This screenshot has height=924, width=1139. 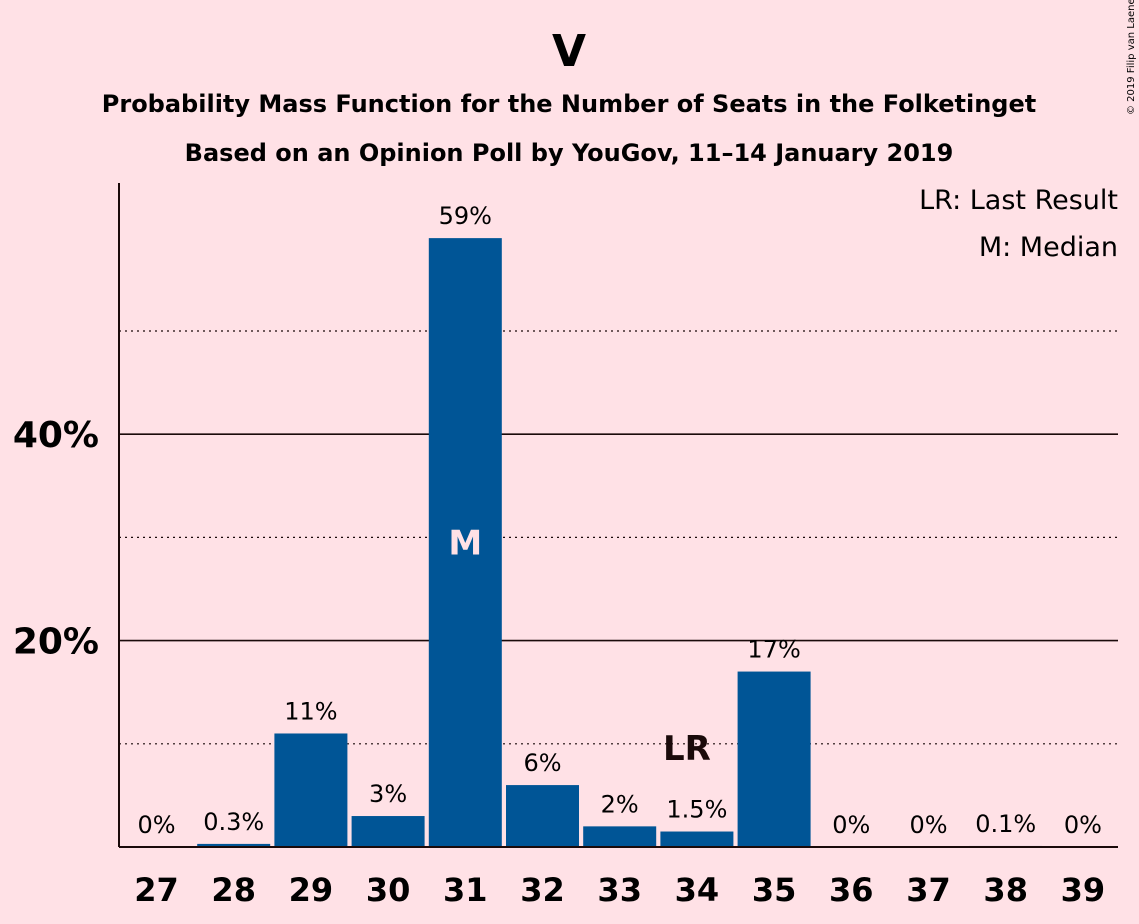 I want to click on x-axis: 27 28 29 30 31 32 33 34 35 36 37 38 39, so click(x=618, y=877).